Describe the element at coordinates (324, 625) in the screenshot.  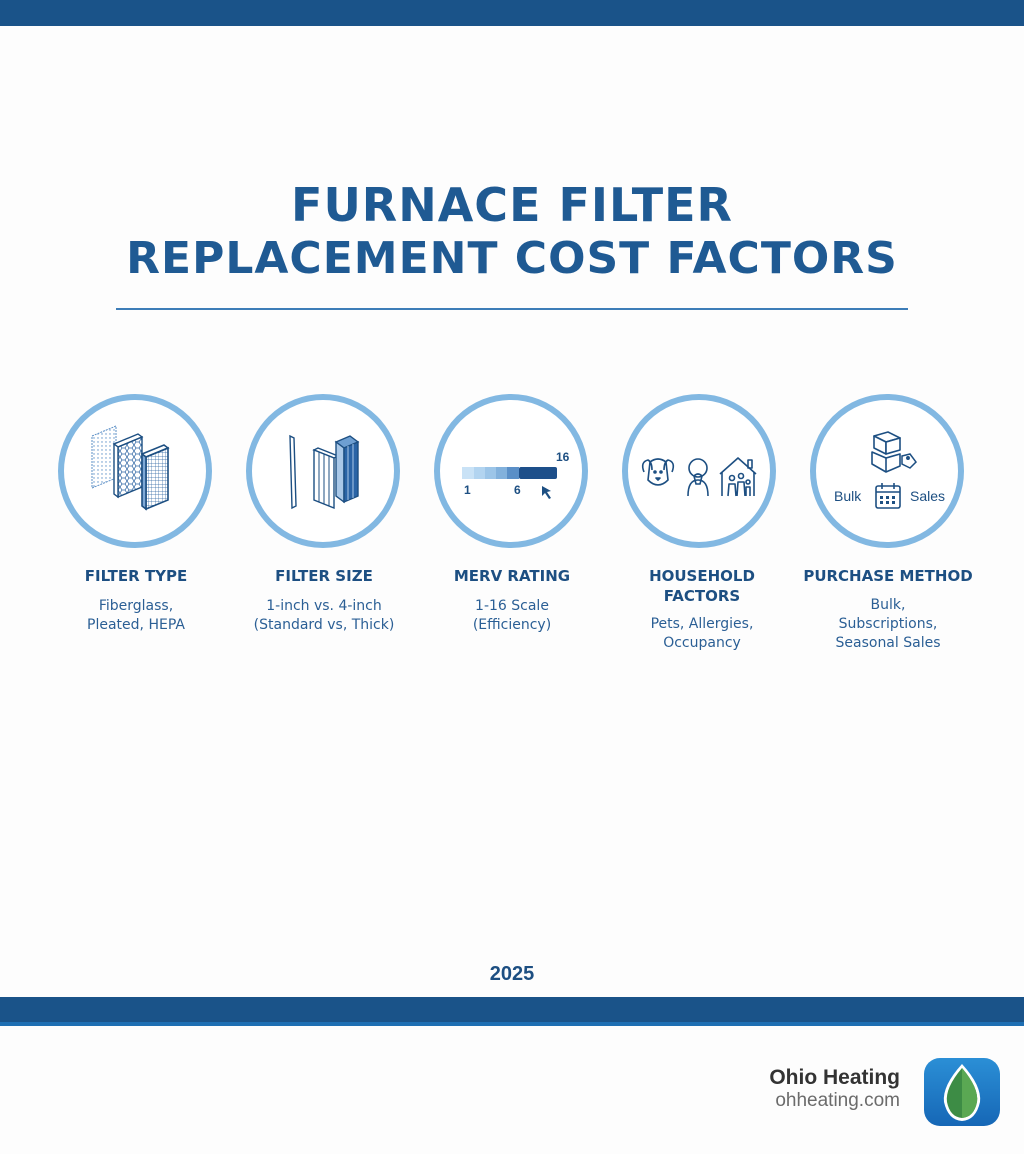
I see `factor-desc-filter-size-2: (Standard vs, Thick)` at that location.